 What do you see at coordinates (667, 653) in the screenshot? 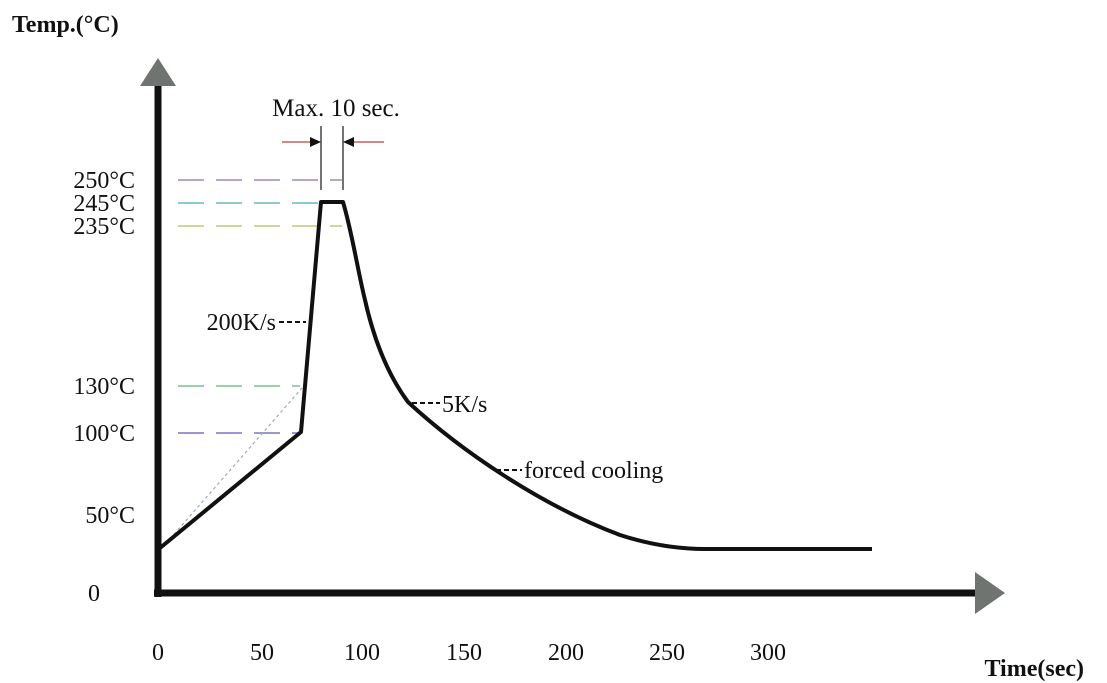
I see `x-tick-label: 250` at bounding box center [667, 653].